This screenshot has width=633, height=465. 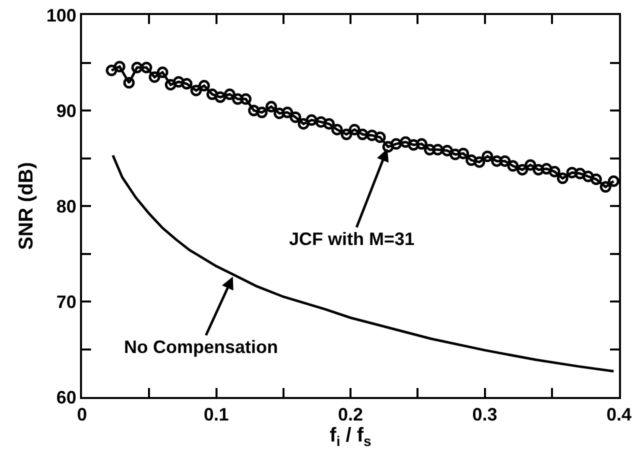 I want to click on x-tick-label: 0, so click(x=82, y=414).